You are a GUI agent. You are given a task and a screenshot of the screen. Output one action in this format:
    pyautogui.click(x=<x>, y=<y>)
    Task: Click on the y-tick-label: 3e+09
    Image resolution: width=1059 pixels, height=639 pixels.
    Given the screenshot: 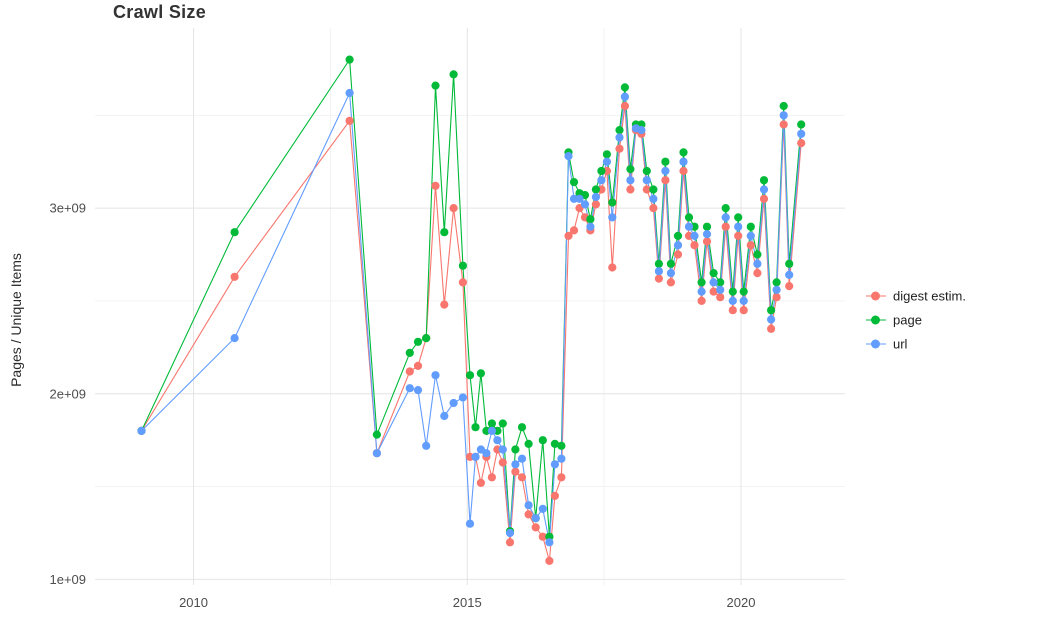 What is the action you would take?
    pyautogui.click(x=67, y=208)
    